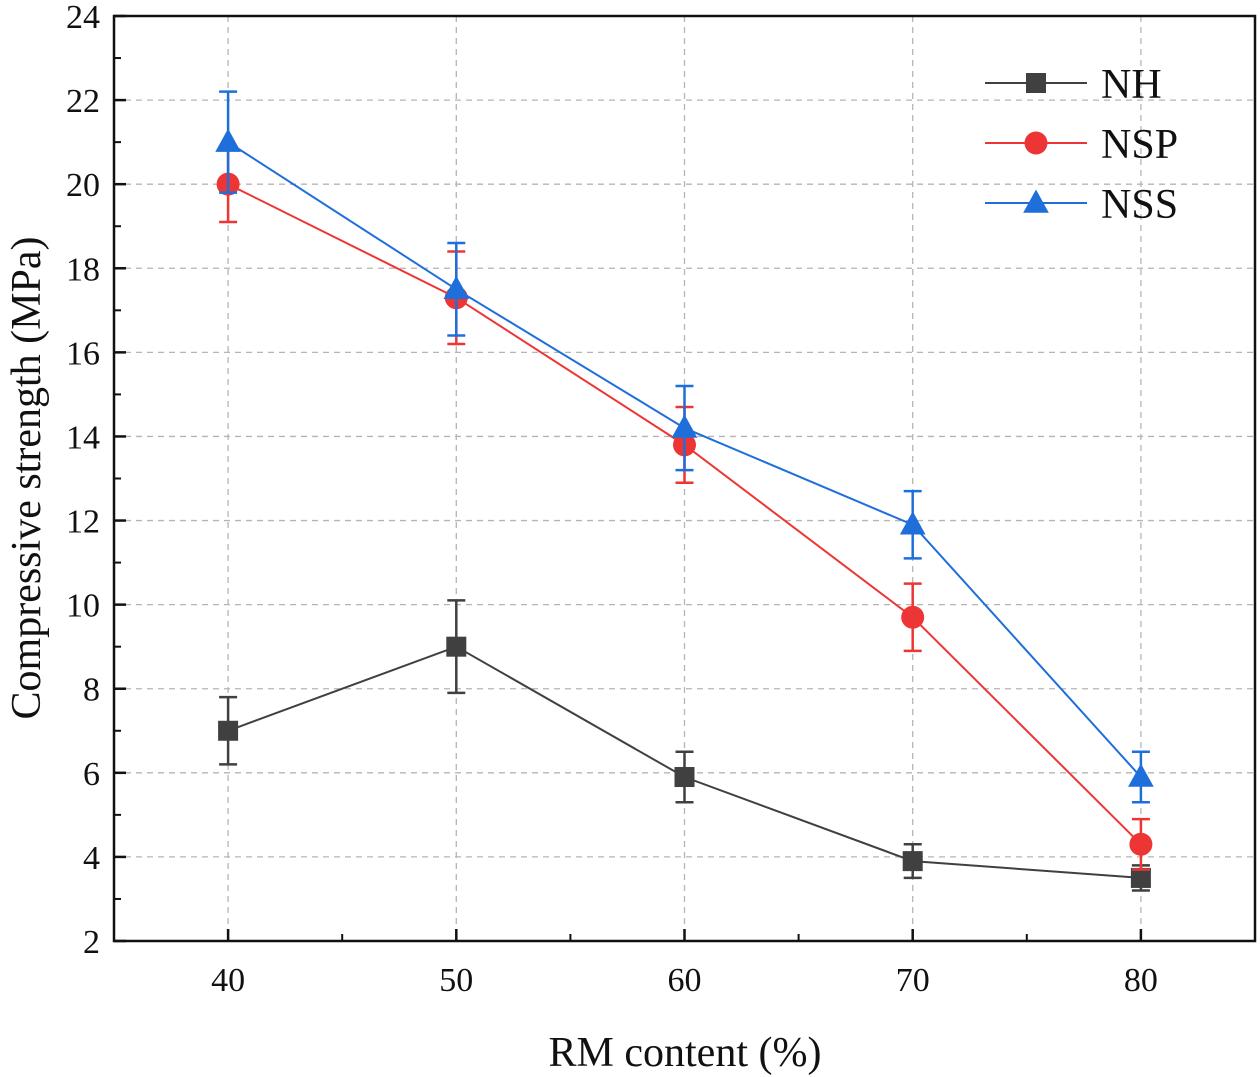 Image resolution: width=1260 pixels, height=1077 pixels. What do you see at coordinates (1141, 980) in the screenshot?
I see `x-tick-label: 80` at bounding box center [1141, 980].